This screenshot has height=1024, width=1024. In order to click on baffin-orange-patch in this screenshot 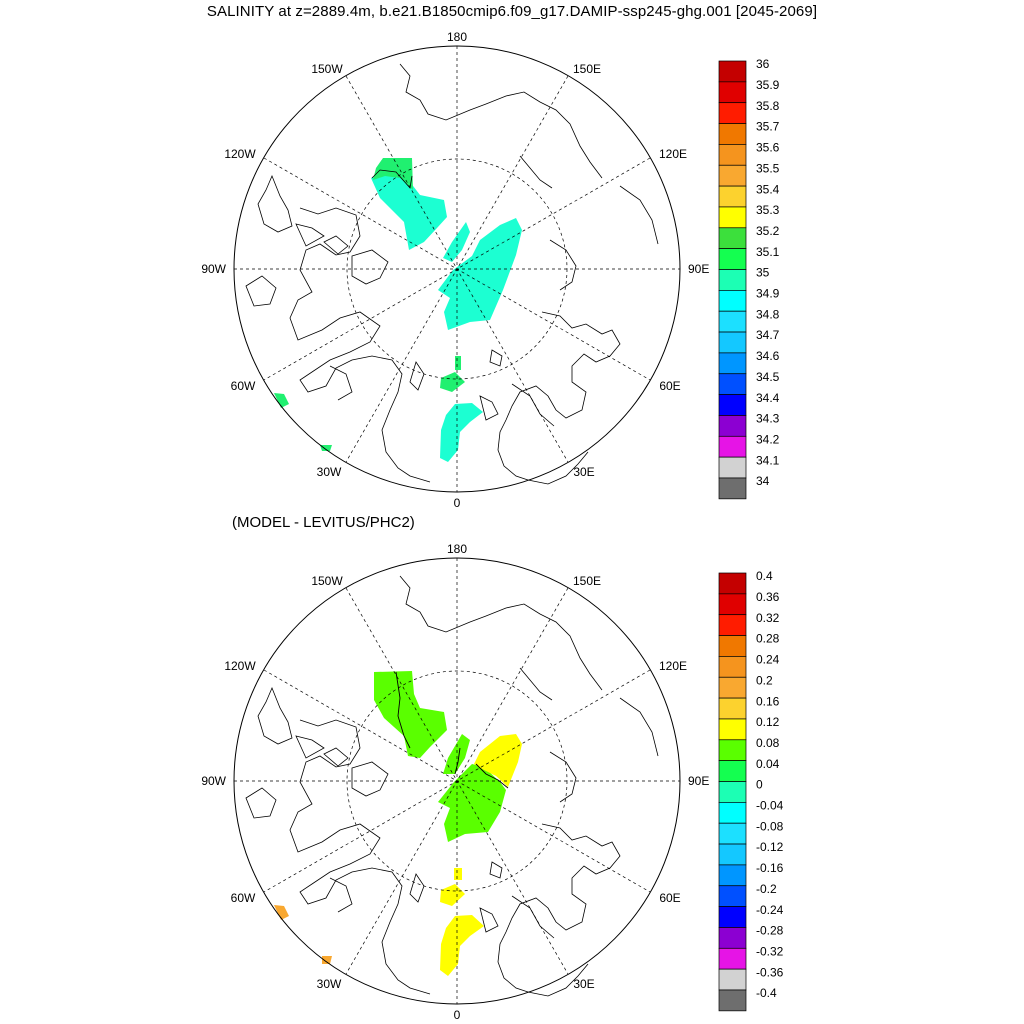, I will do `click(281, 912)`.